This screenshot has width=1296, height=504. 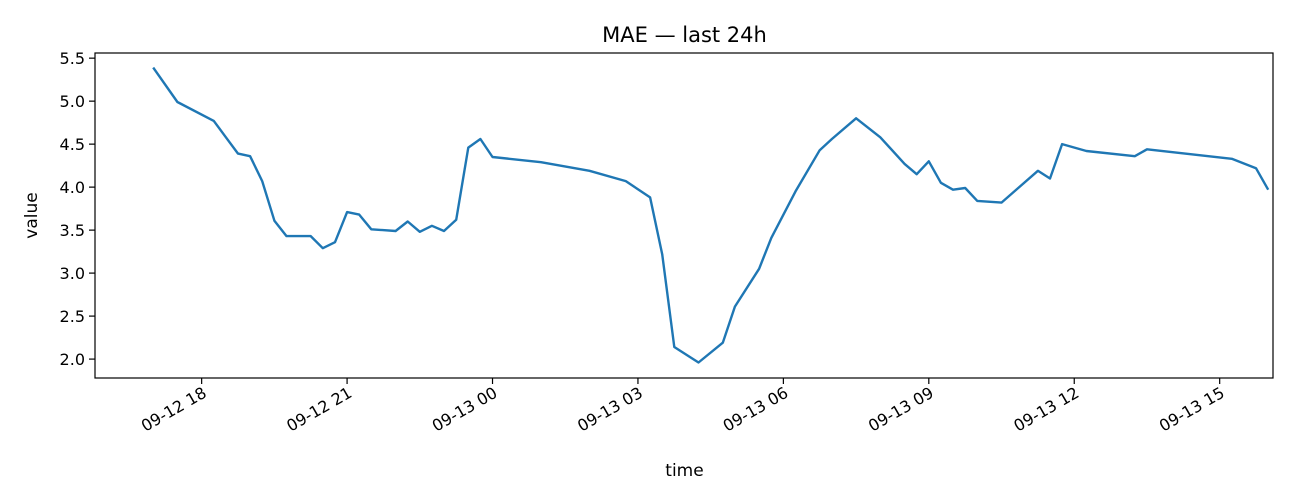 I want to click on y-tick-label: 4.5, so click(x=72, y=144).